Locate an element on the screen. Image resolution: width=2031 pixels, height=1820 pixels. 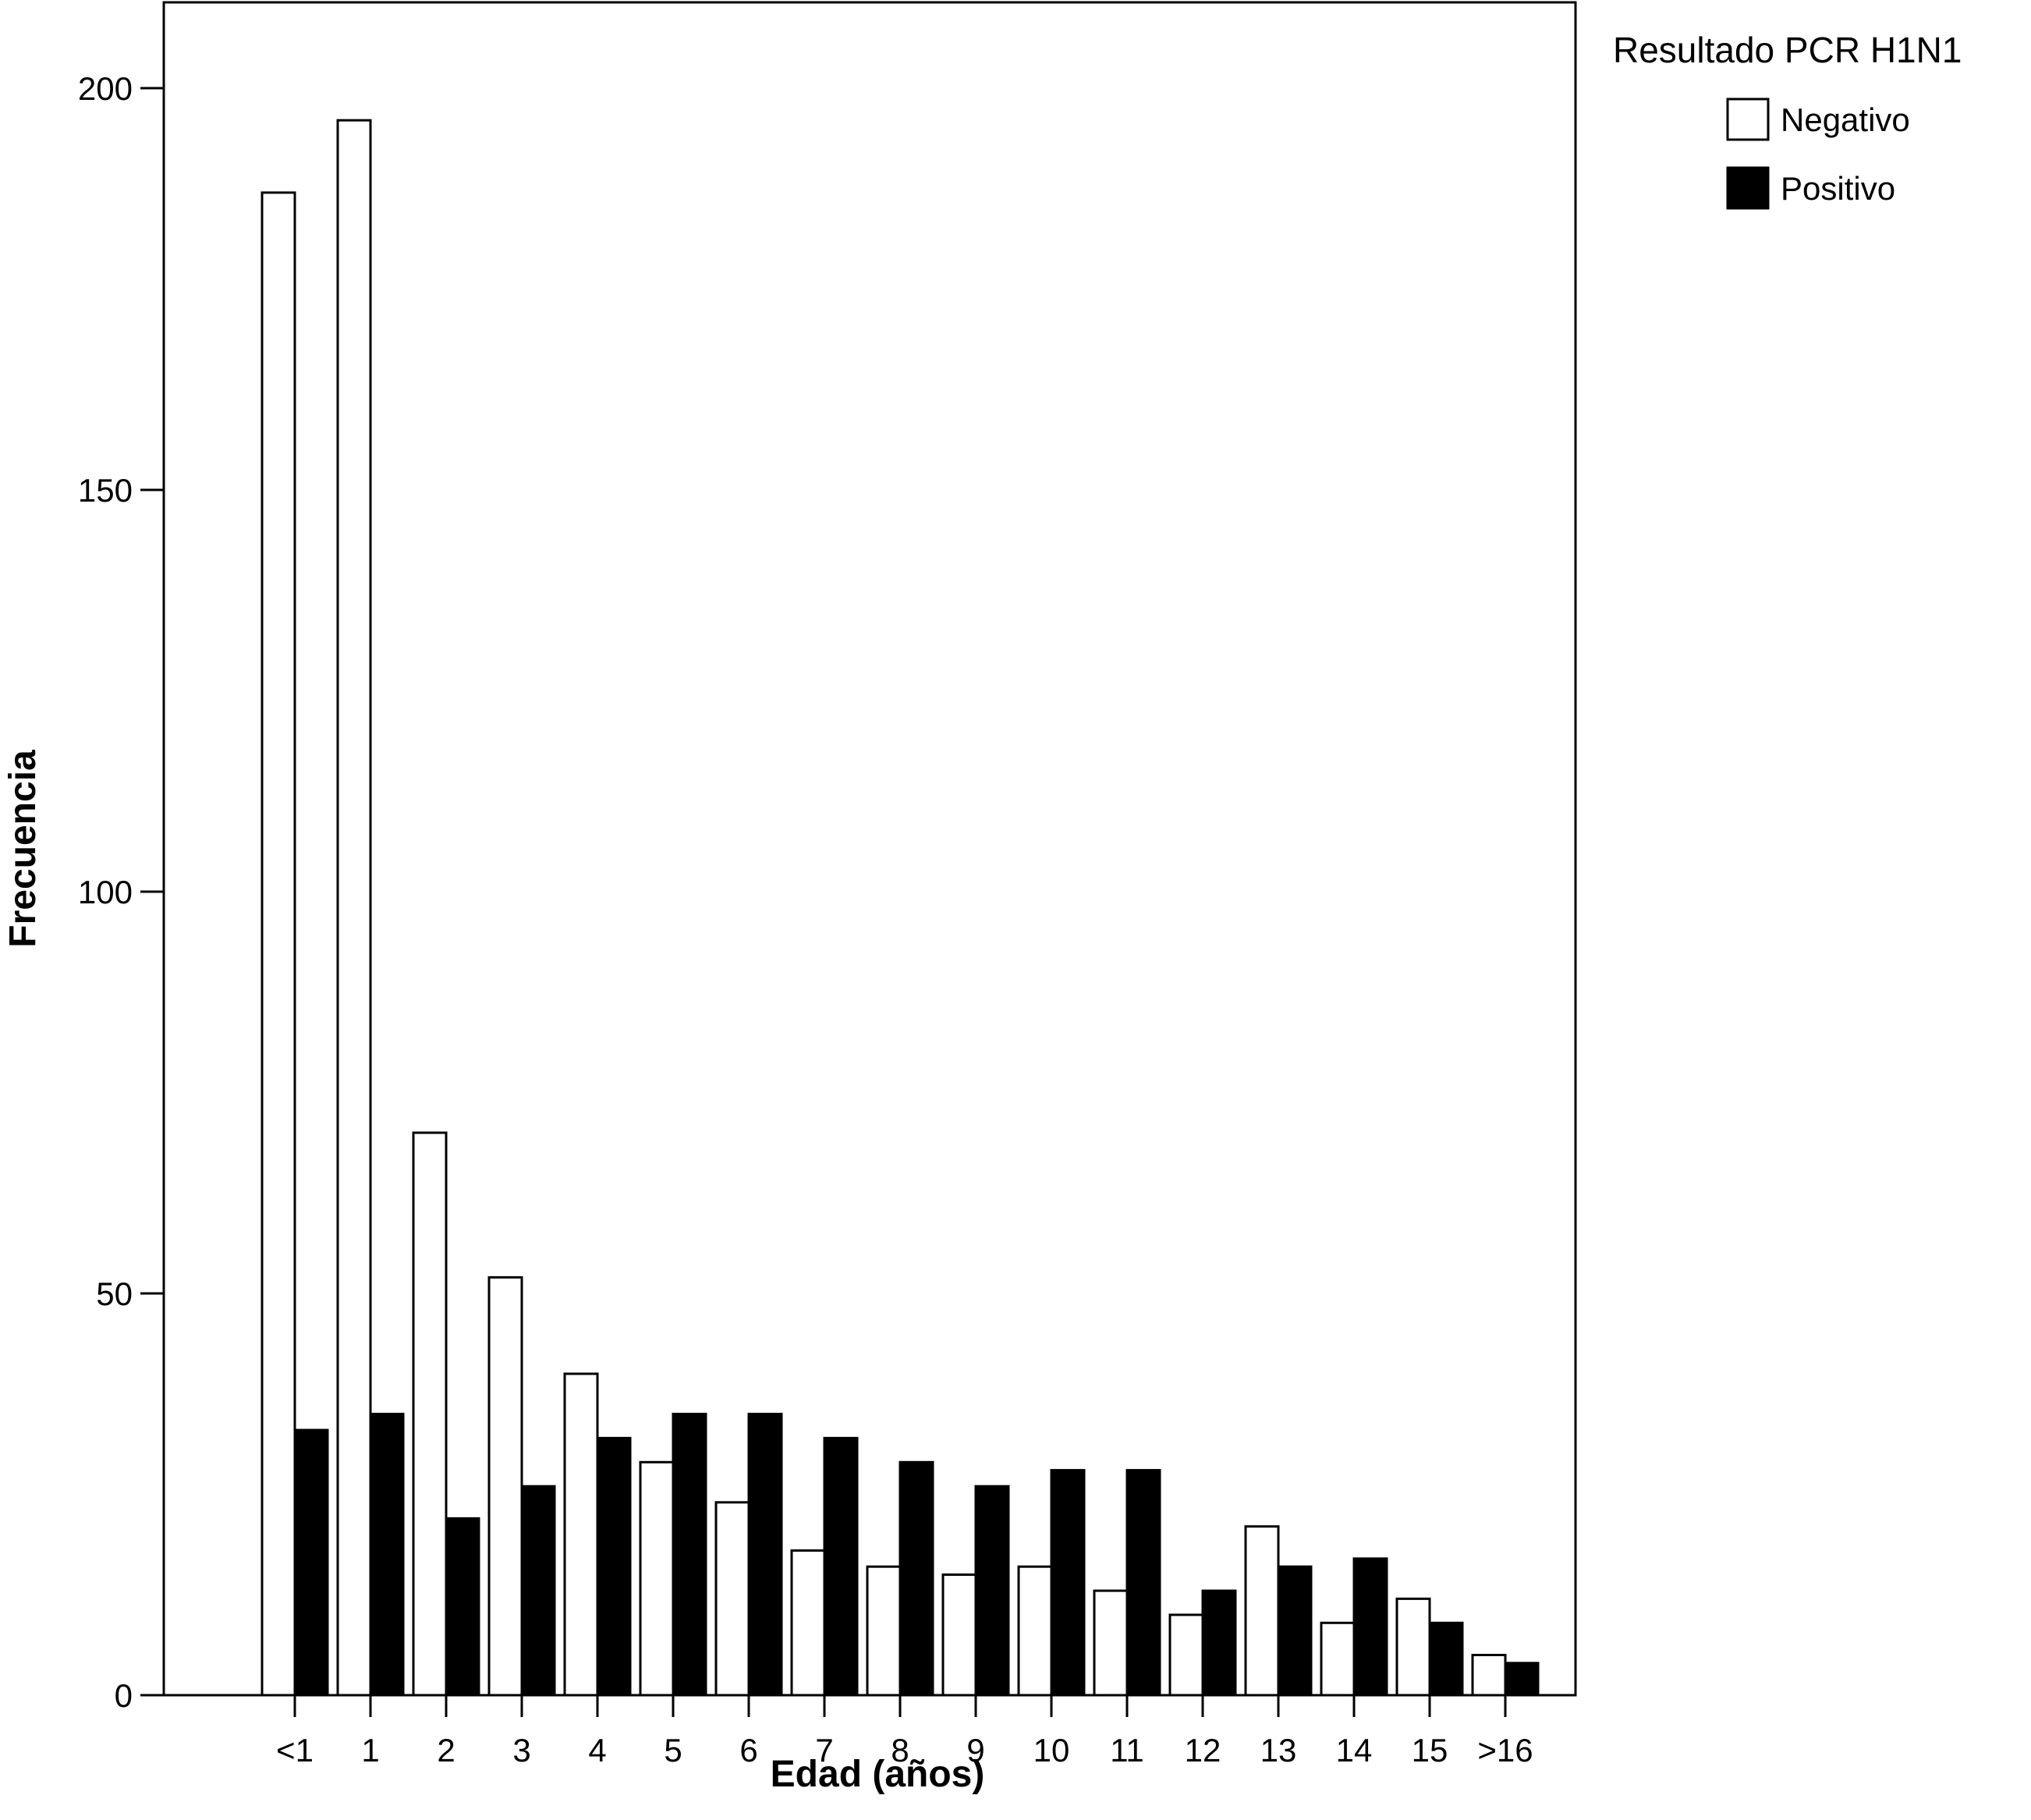
y-tick-label: 0 is located at coordinates (124, 1695).